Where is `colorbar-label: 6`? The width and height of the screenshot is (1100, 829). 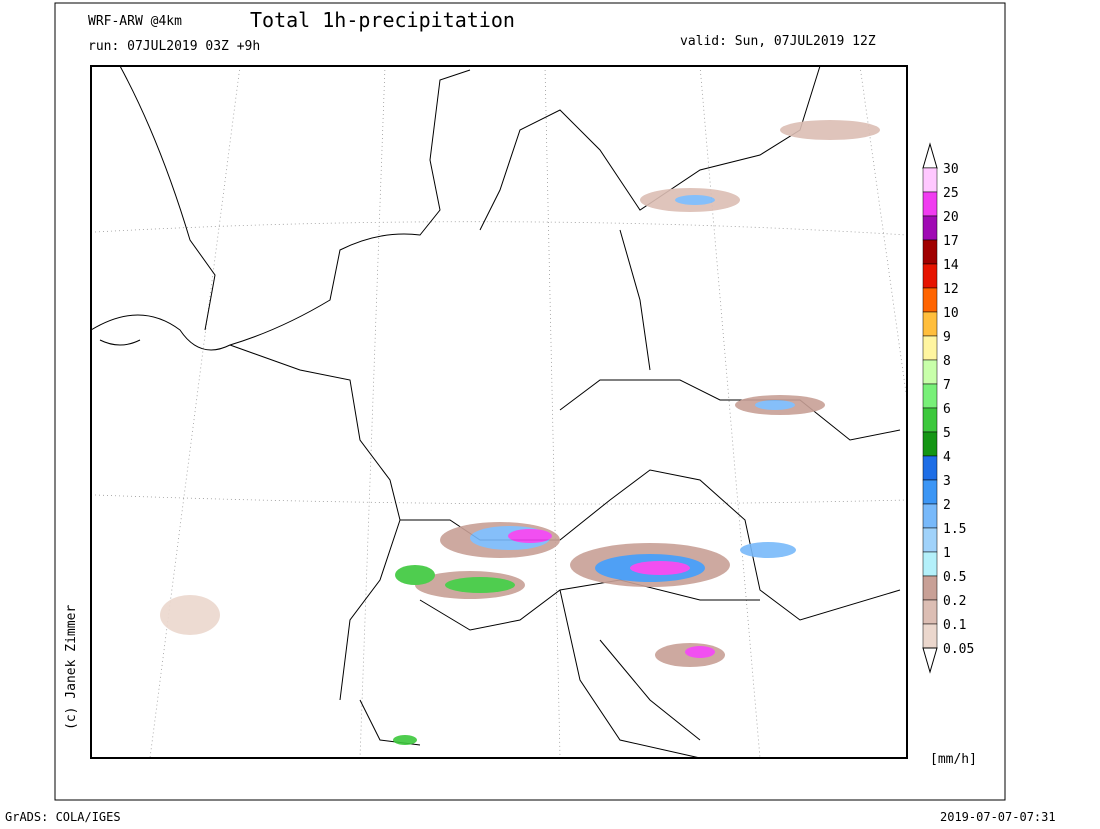
colorbar-label: 6 is located at coordinates (947, 409).